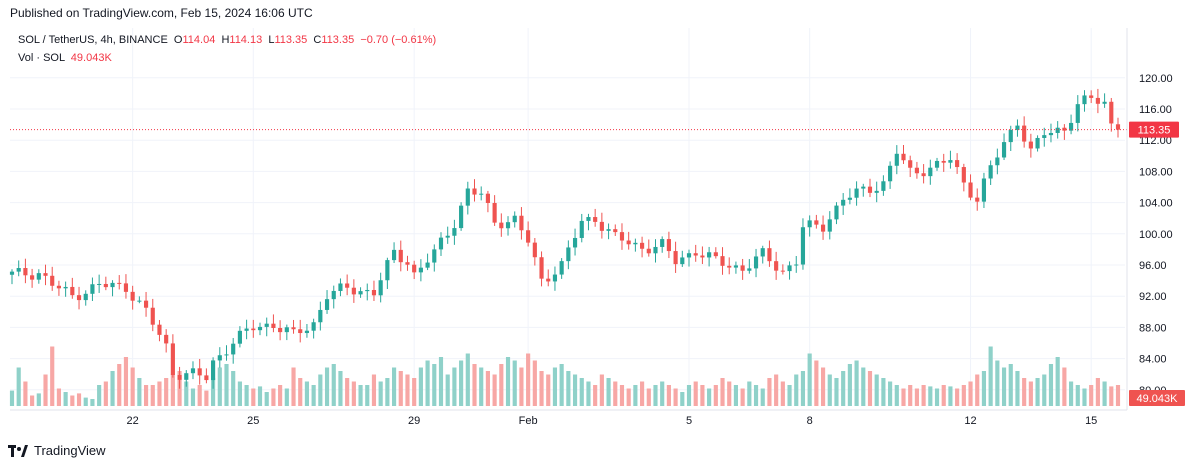  Describe the element at coordinates (1156, 235) in the screenshot. I see `y-tick-label: 100.00` at that location.